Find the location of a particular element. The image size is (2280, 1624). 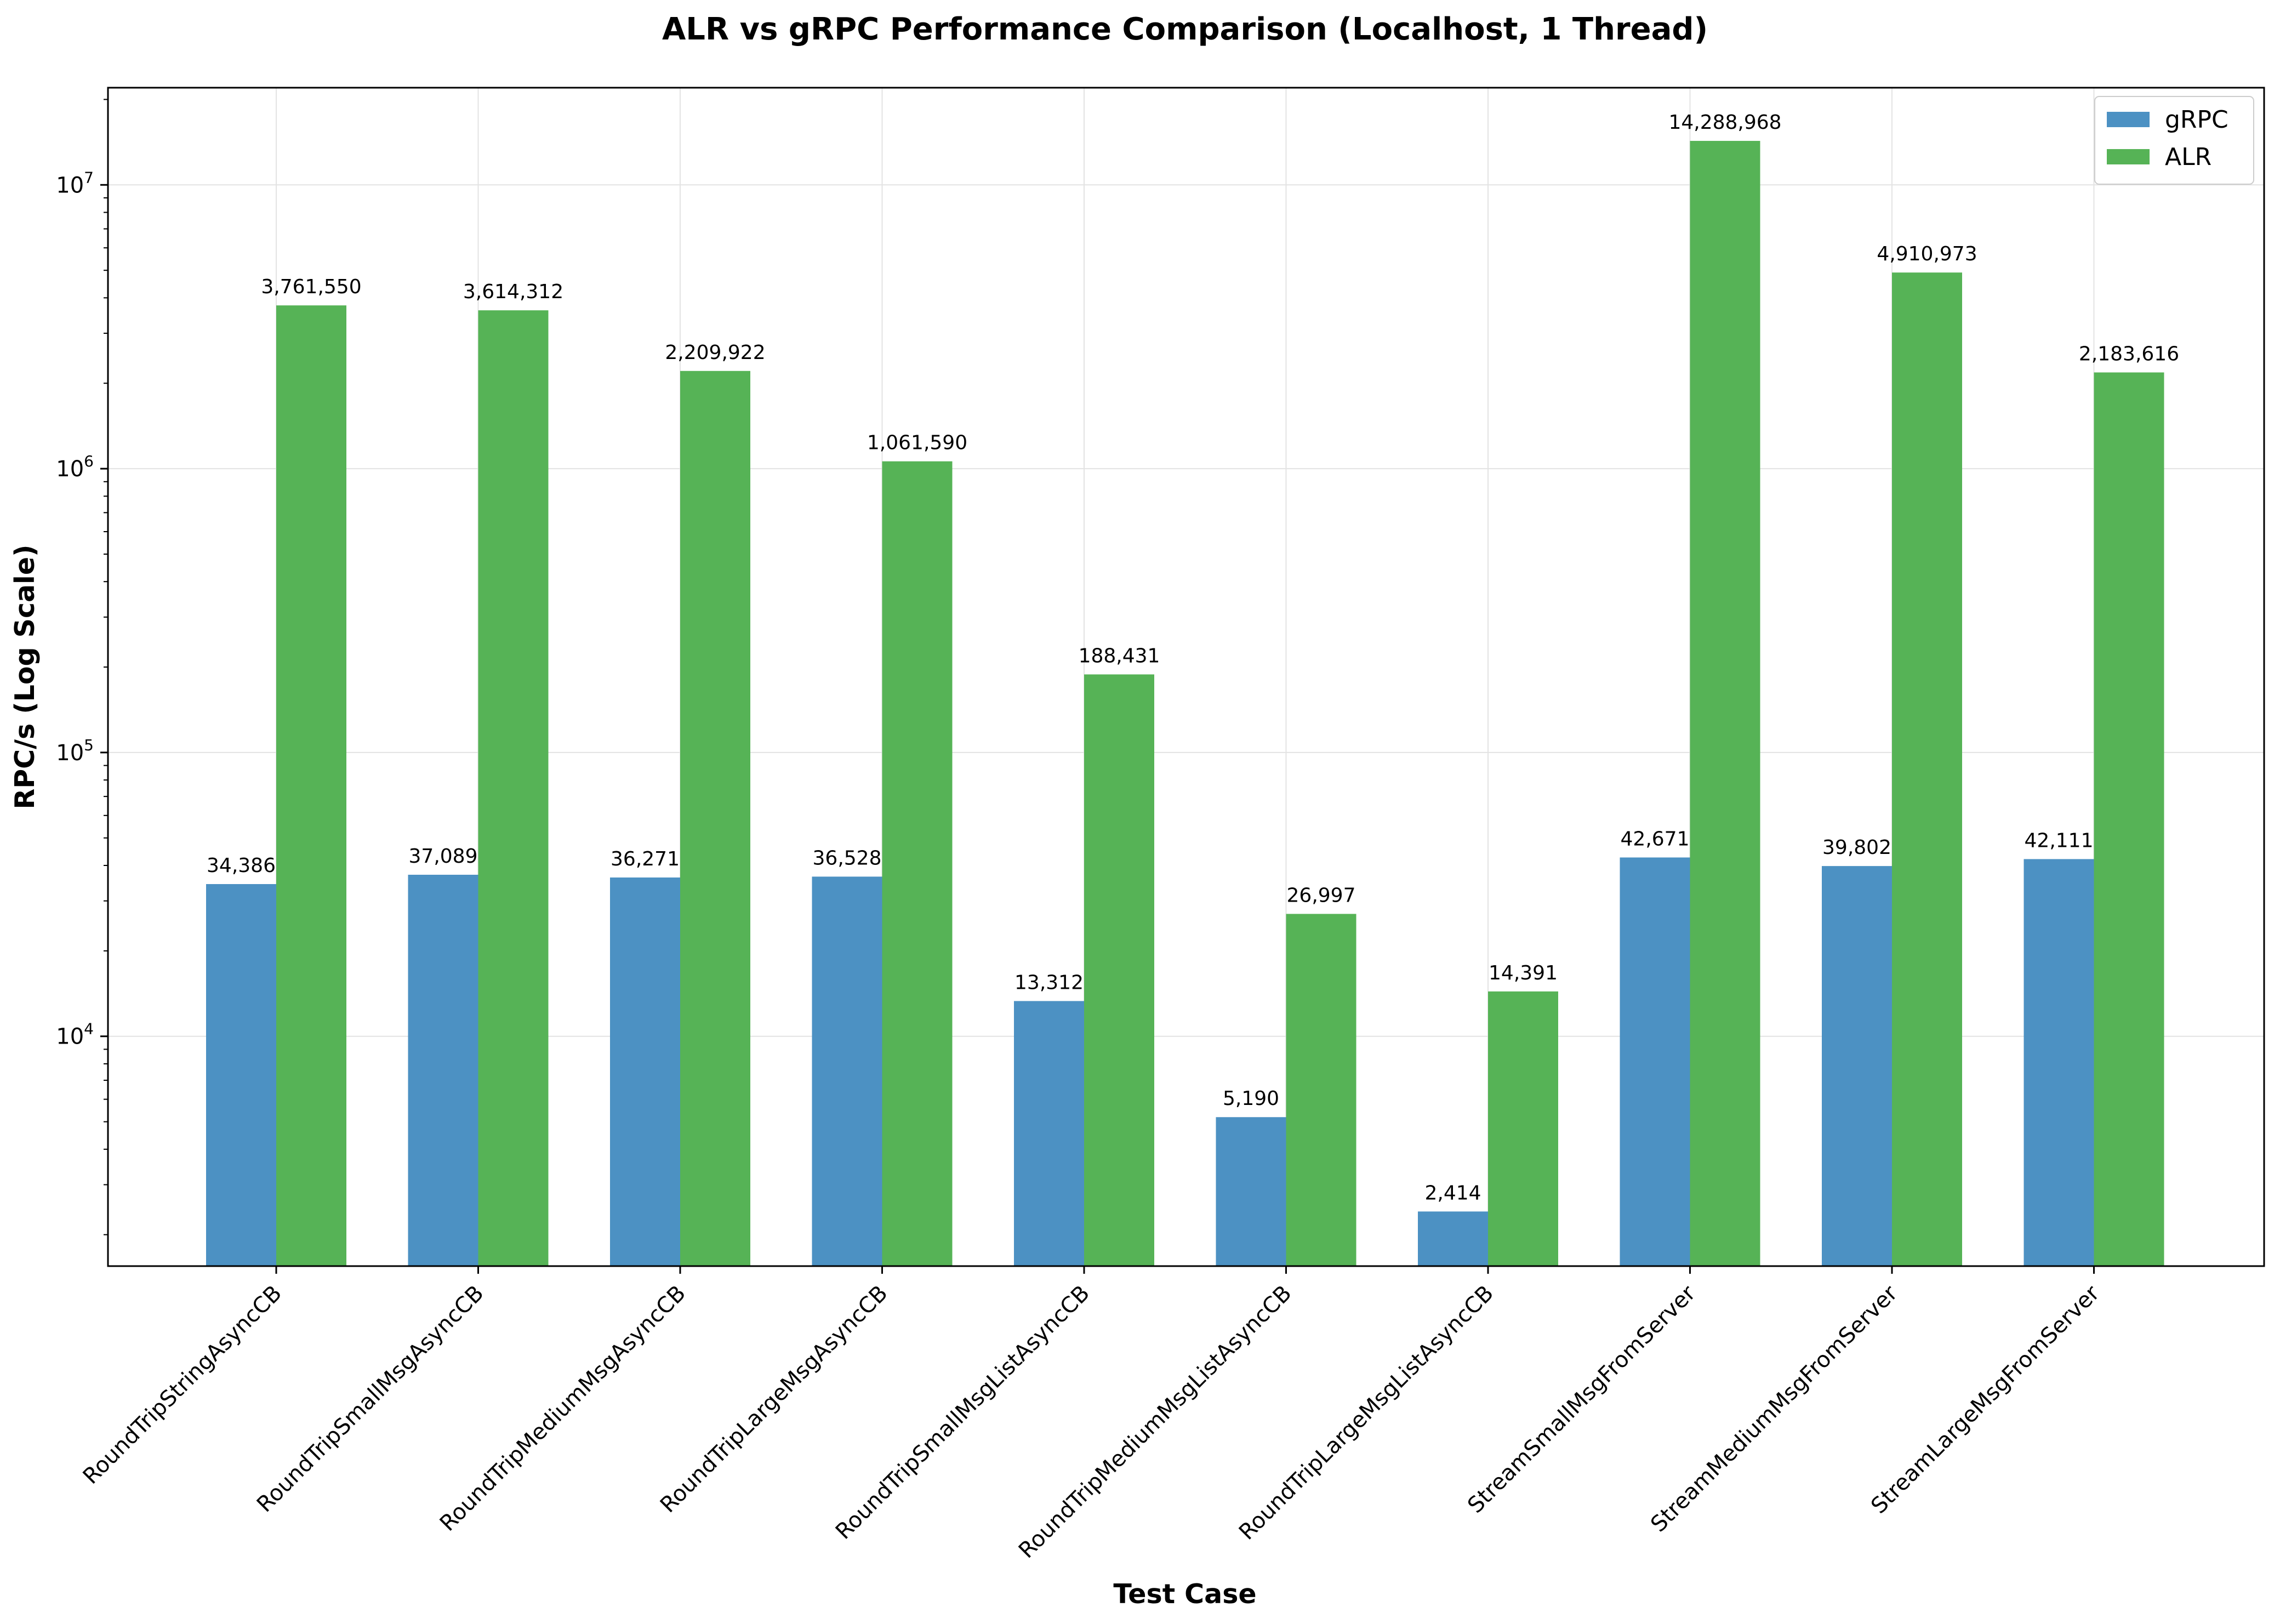

y-tick-label: 10⁴ is located at coordinates (75, 1035).